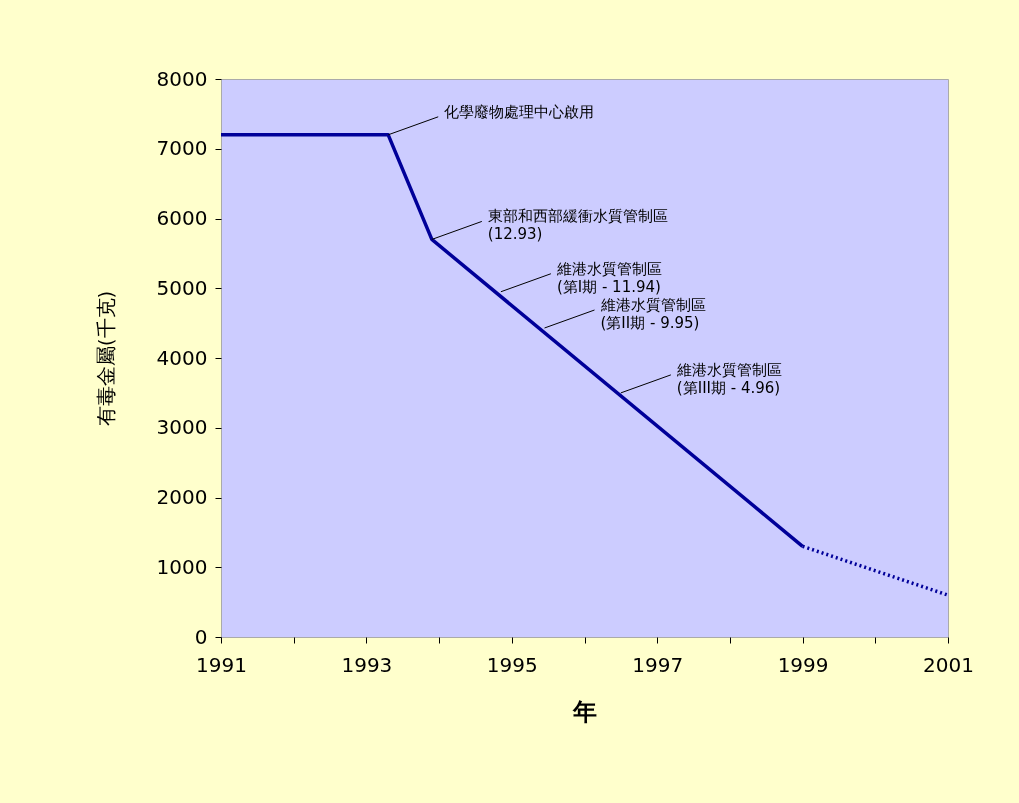 This screenshot has height=803, width=1019. Describe the element at coordinates (658, 664) in the screenshot. I see `x-tick-label: 1997` at that location.